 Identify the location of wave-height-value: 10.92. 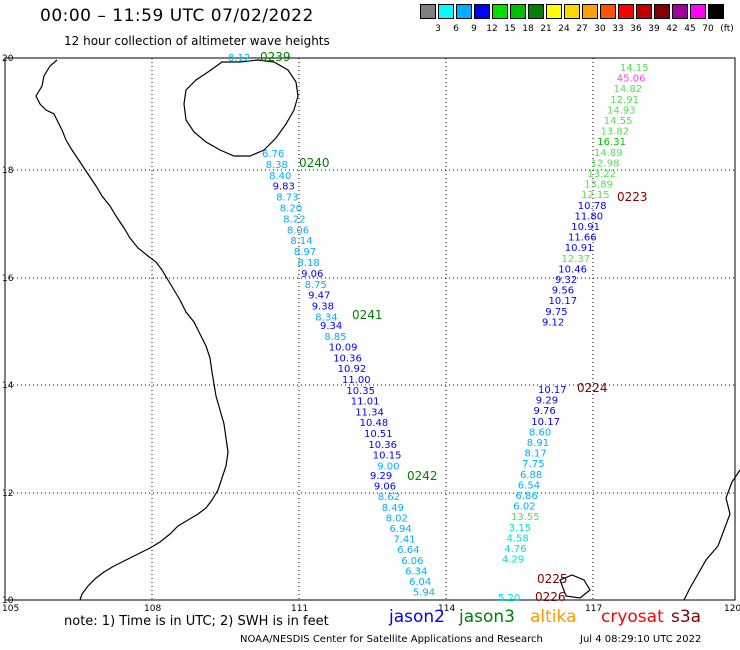
(352, 369).